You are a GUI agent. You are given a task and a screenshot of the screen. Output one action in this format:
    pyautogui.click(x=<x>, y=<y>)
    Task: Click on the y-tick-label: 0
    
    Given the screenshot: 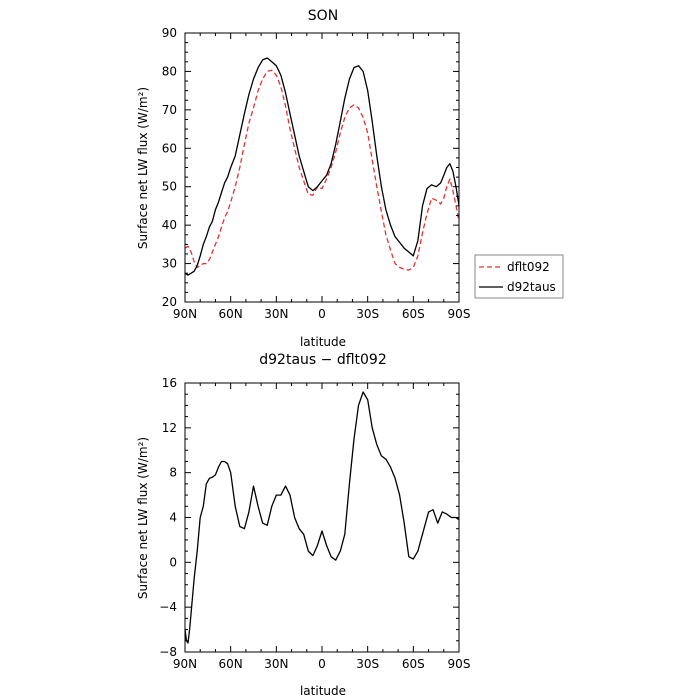 What is the action you would take?
    pyautogui.click(x=173, y=562)
    